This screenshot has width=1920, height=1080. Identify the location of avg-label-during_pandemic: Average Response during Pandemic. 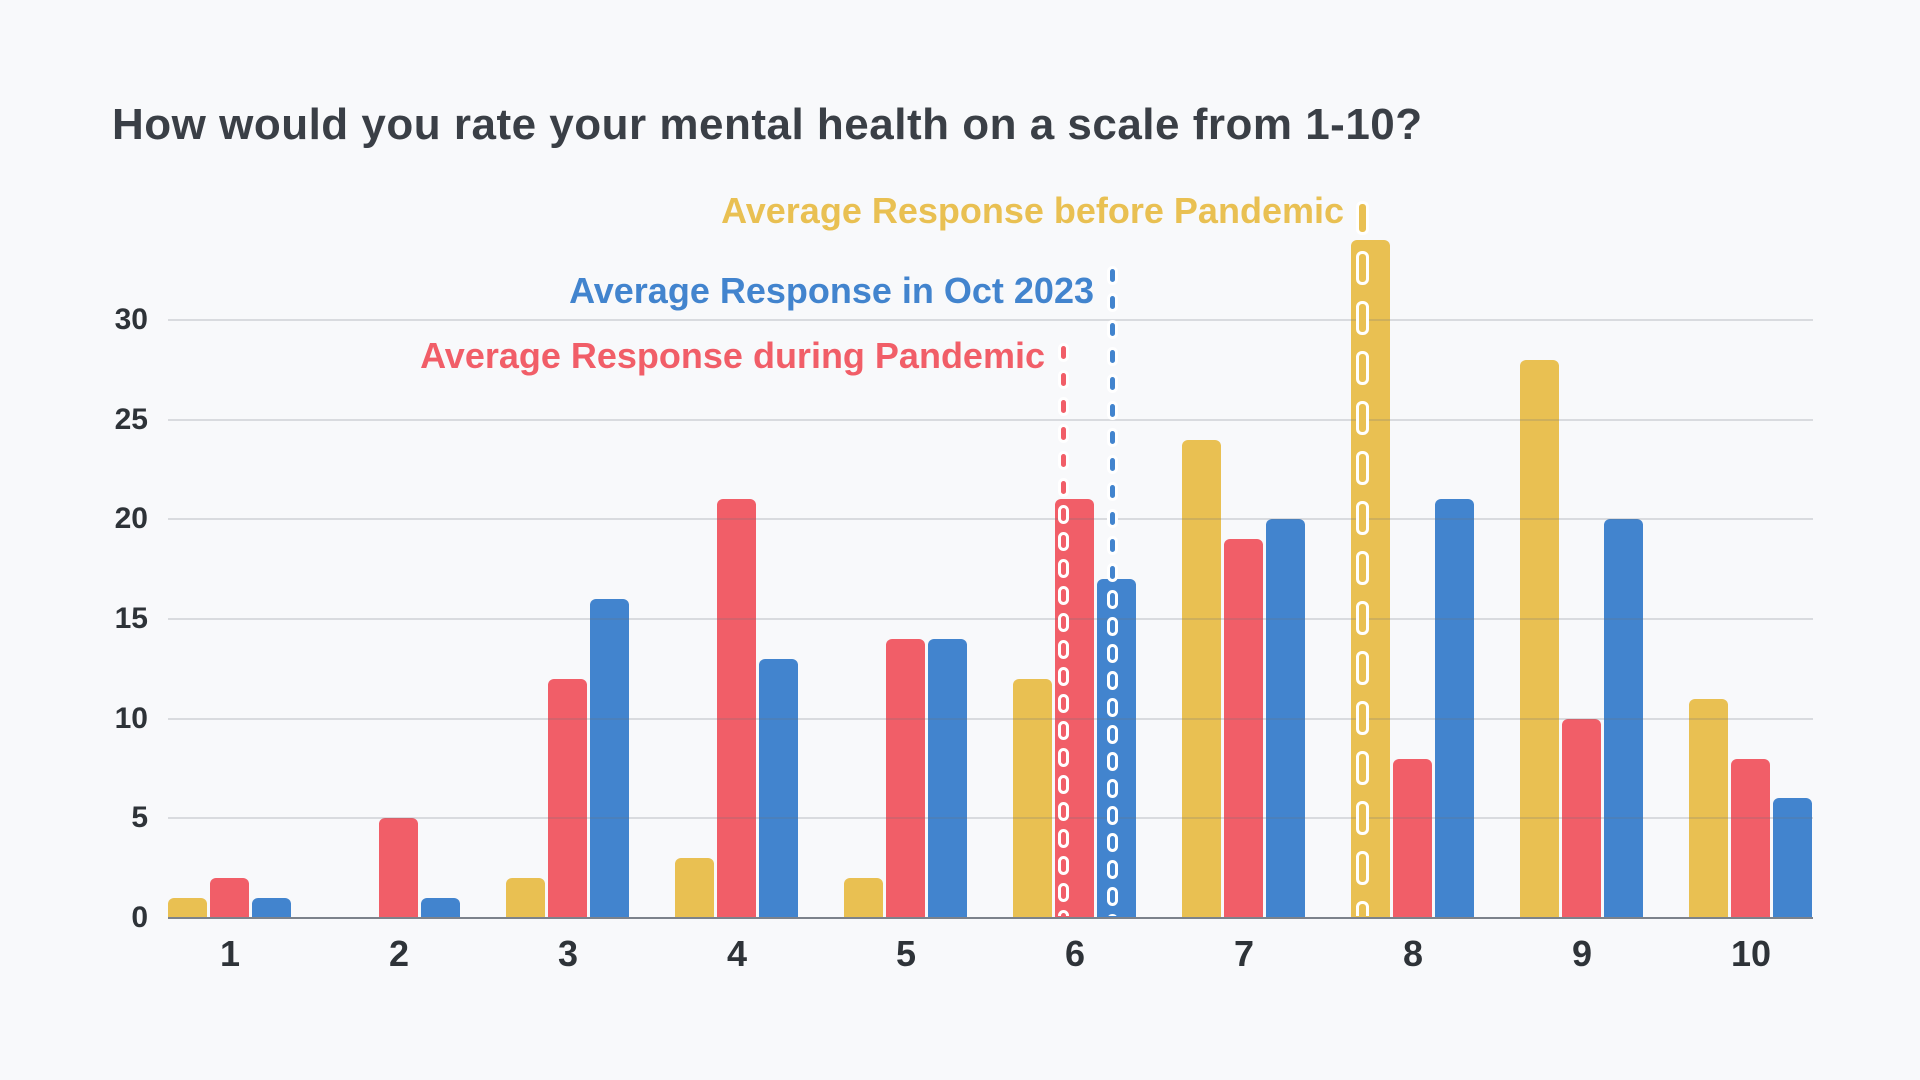
(732, 355).